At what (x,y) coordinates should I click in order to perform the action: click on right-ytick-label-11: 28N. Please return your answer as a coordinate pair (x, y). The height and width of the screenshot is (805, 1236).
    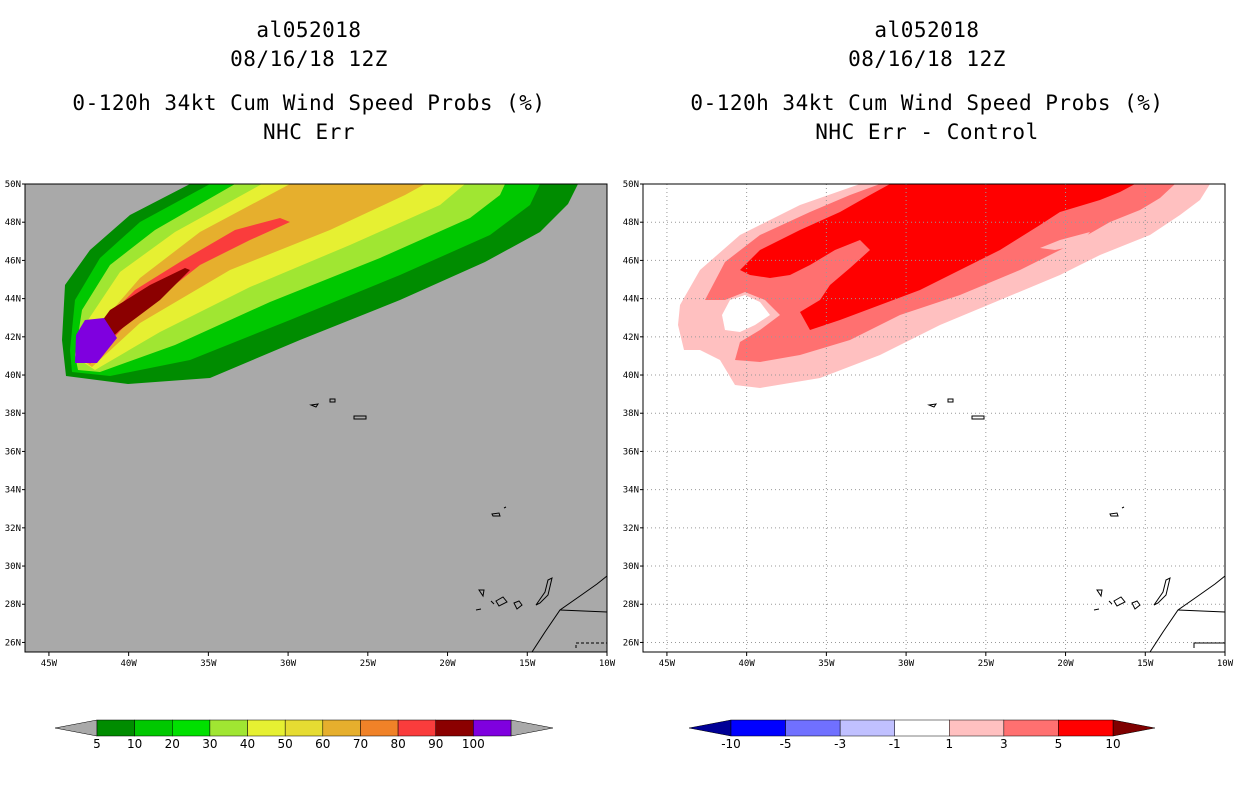
    Looking at the image, I should click on (631, 605).